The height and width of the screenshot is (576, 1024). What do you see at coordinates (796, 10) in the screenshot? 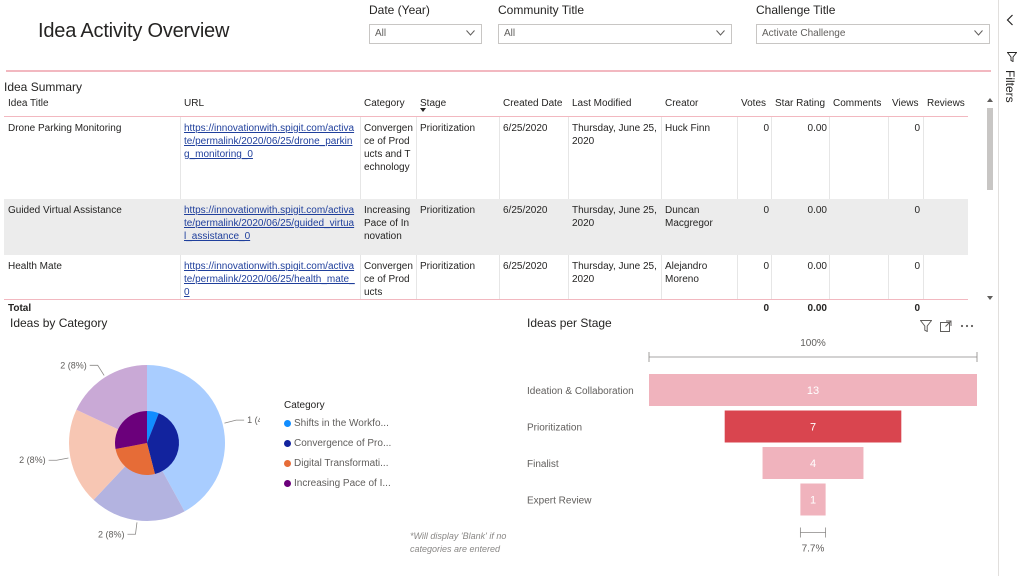
I see `slicer-label: Challenge Title` at bounding box center [796, 10].